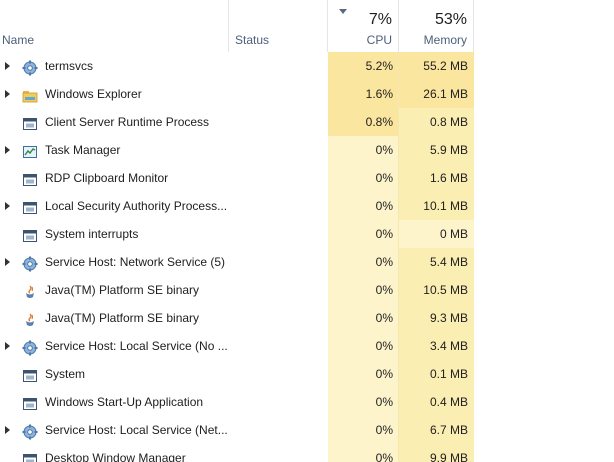  I want to click on process-name-cell: RDP Clipboard Monitor, so click(114, 178).